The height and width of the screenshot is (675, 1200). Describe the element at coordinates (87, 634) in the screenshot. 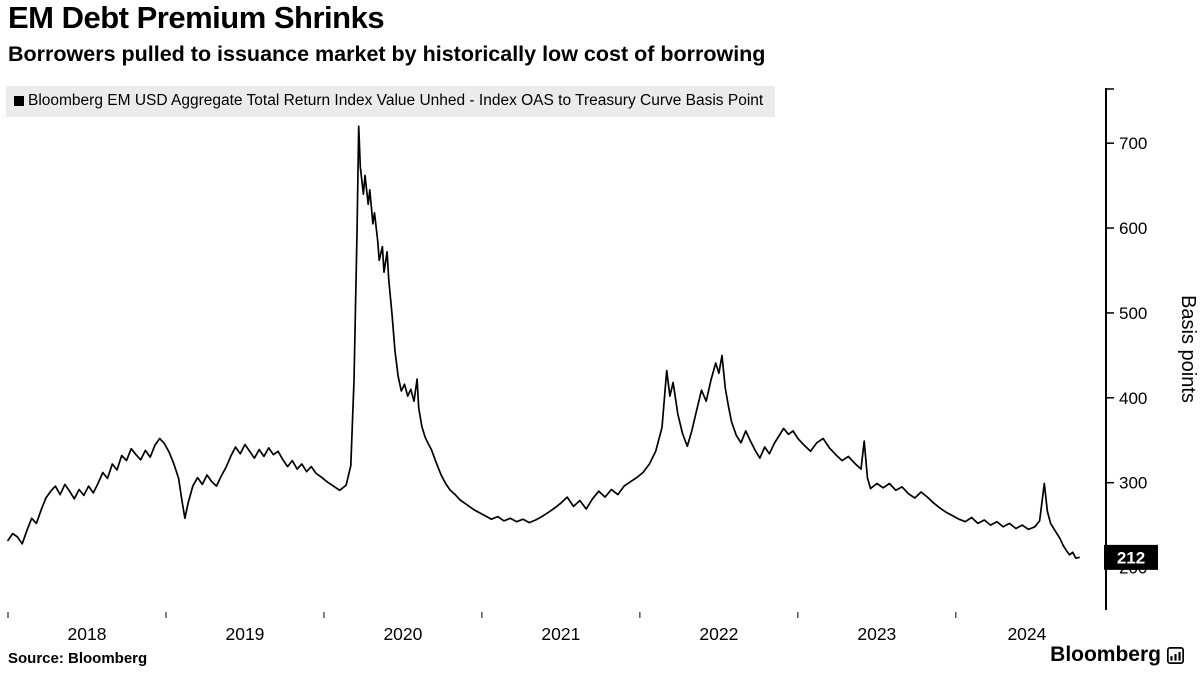

I see `x-tick-label: 2018` at that location.